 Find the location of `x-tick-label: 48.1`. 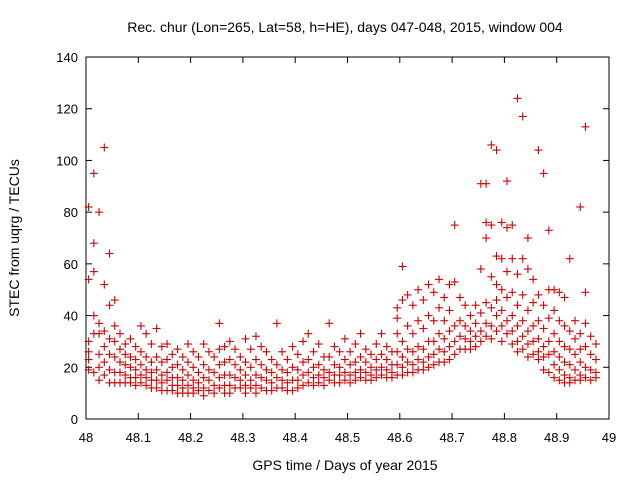

x-tick-label: 48.1 is located at coordinates (138, 437).